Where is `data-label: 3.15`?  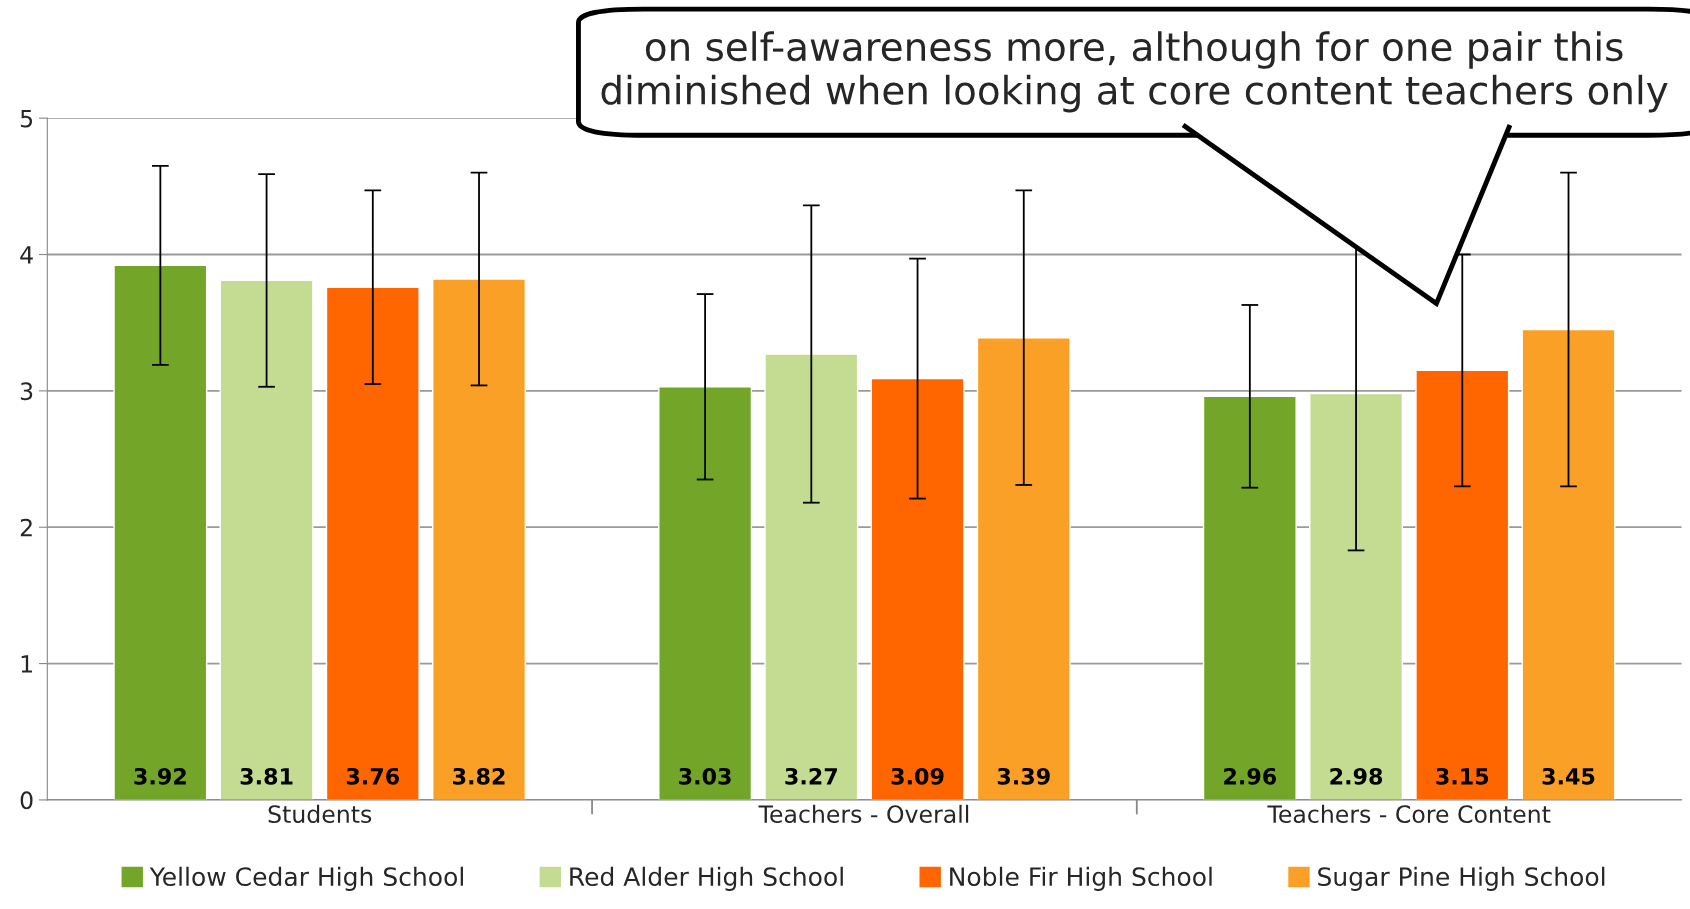
data-label: 3.15 is located at coordinates (1462, 776).